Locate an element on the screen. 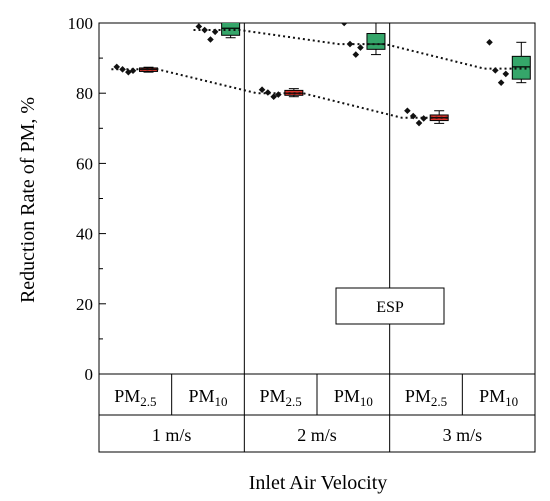 The width and height of the screenshot is (550, 501). legend-label: ESP is located at coordinates (390, 307).